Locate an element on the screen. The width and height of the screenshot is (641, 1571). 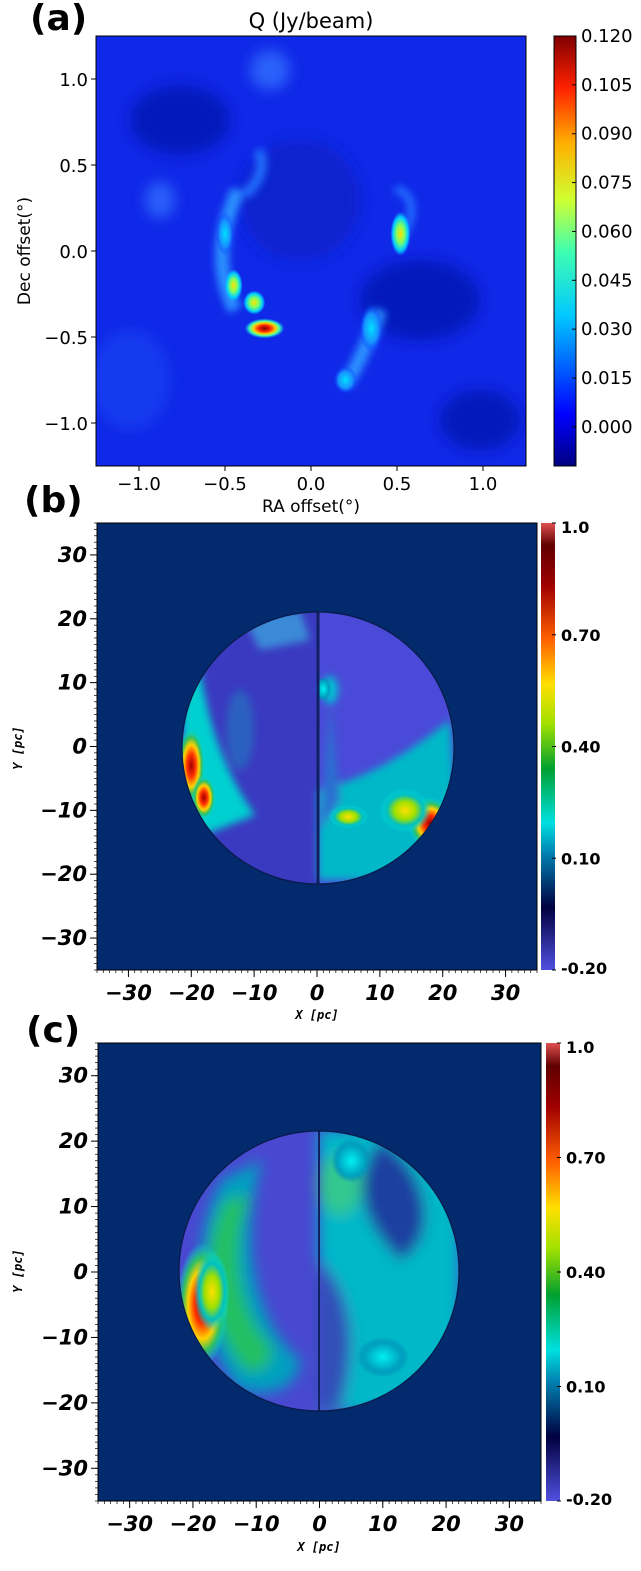
panel-a-xlabel: RA offset(°) is located at coordinates (311, 507).